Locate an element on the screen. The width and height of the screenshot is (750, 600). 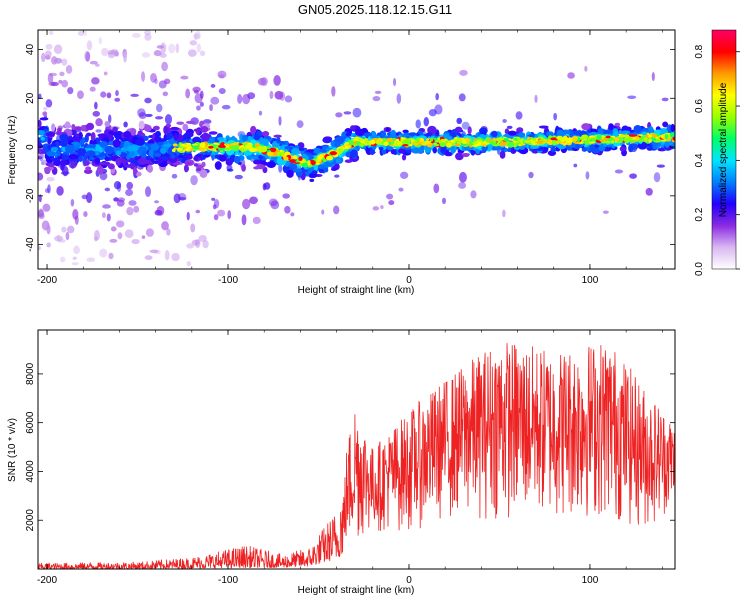
figure-title: GN05.2025.118.12.15.G11 is located at coordinates (375, 9).